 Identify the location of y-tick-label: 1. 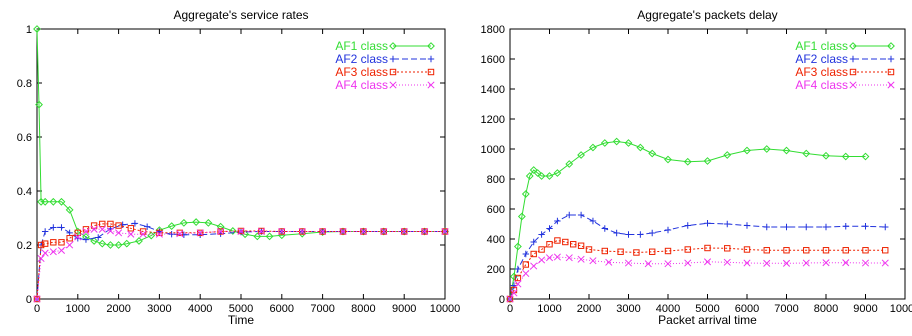
(29, 30).